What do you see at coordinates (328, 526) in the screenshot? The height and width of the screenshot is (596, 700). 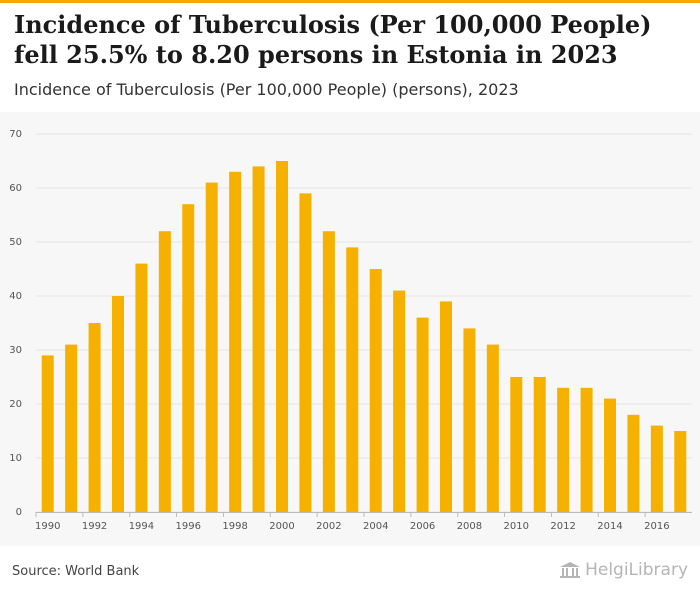 I see `x-tick-label: 2002` at bounding box center [328, 526].